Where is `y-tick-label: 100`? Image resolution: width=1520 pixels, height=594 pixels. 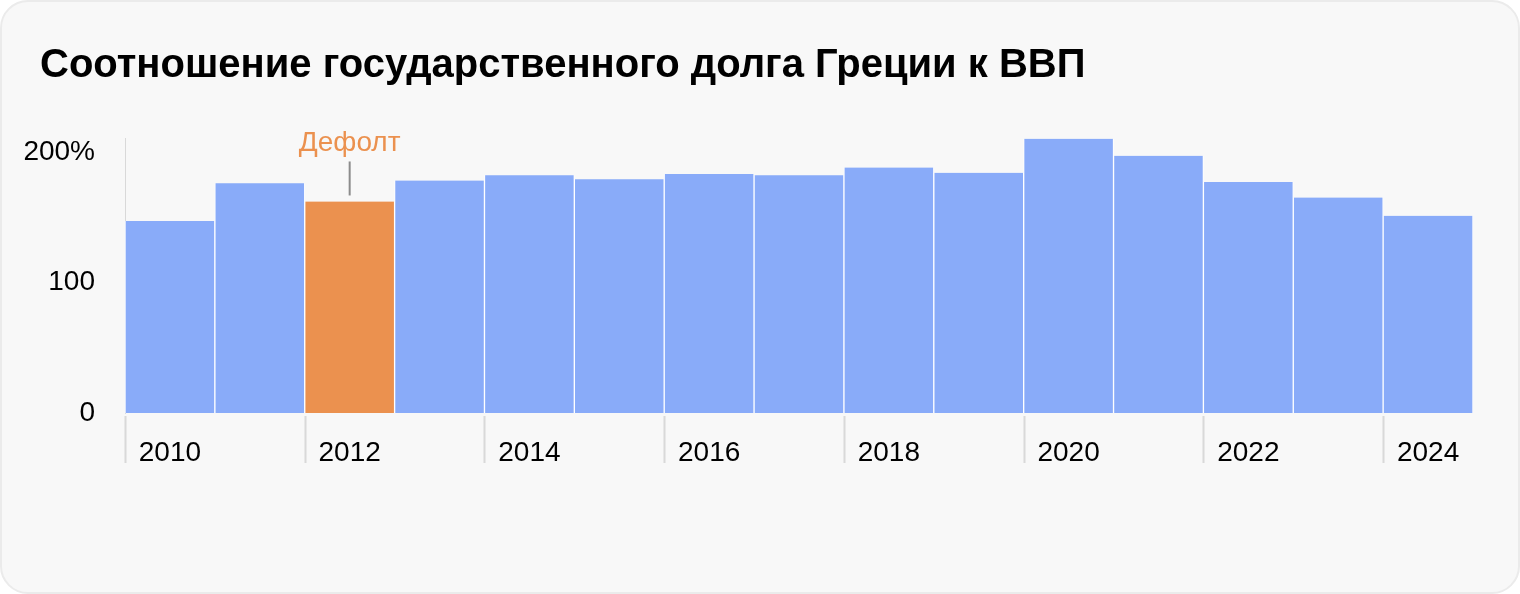
y-tick-label: 100 is located at coordinates (71, 281).